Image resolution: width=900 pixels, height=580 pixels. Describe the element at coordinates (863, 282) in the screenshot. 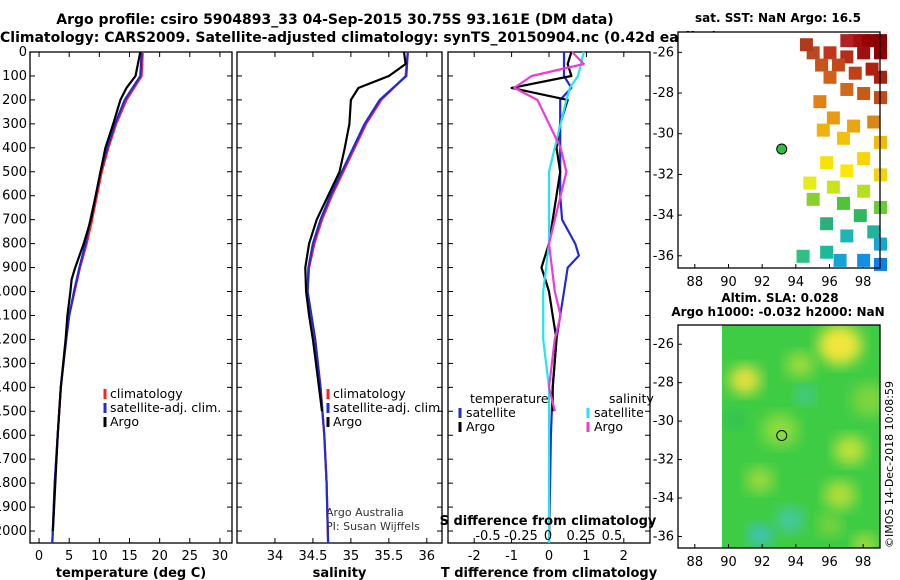

I see `sst-map-lon-label: 98` at that location.